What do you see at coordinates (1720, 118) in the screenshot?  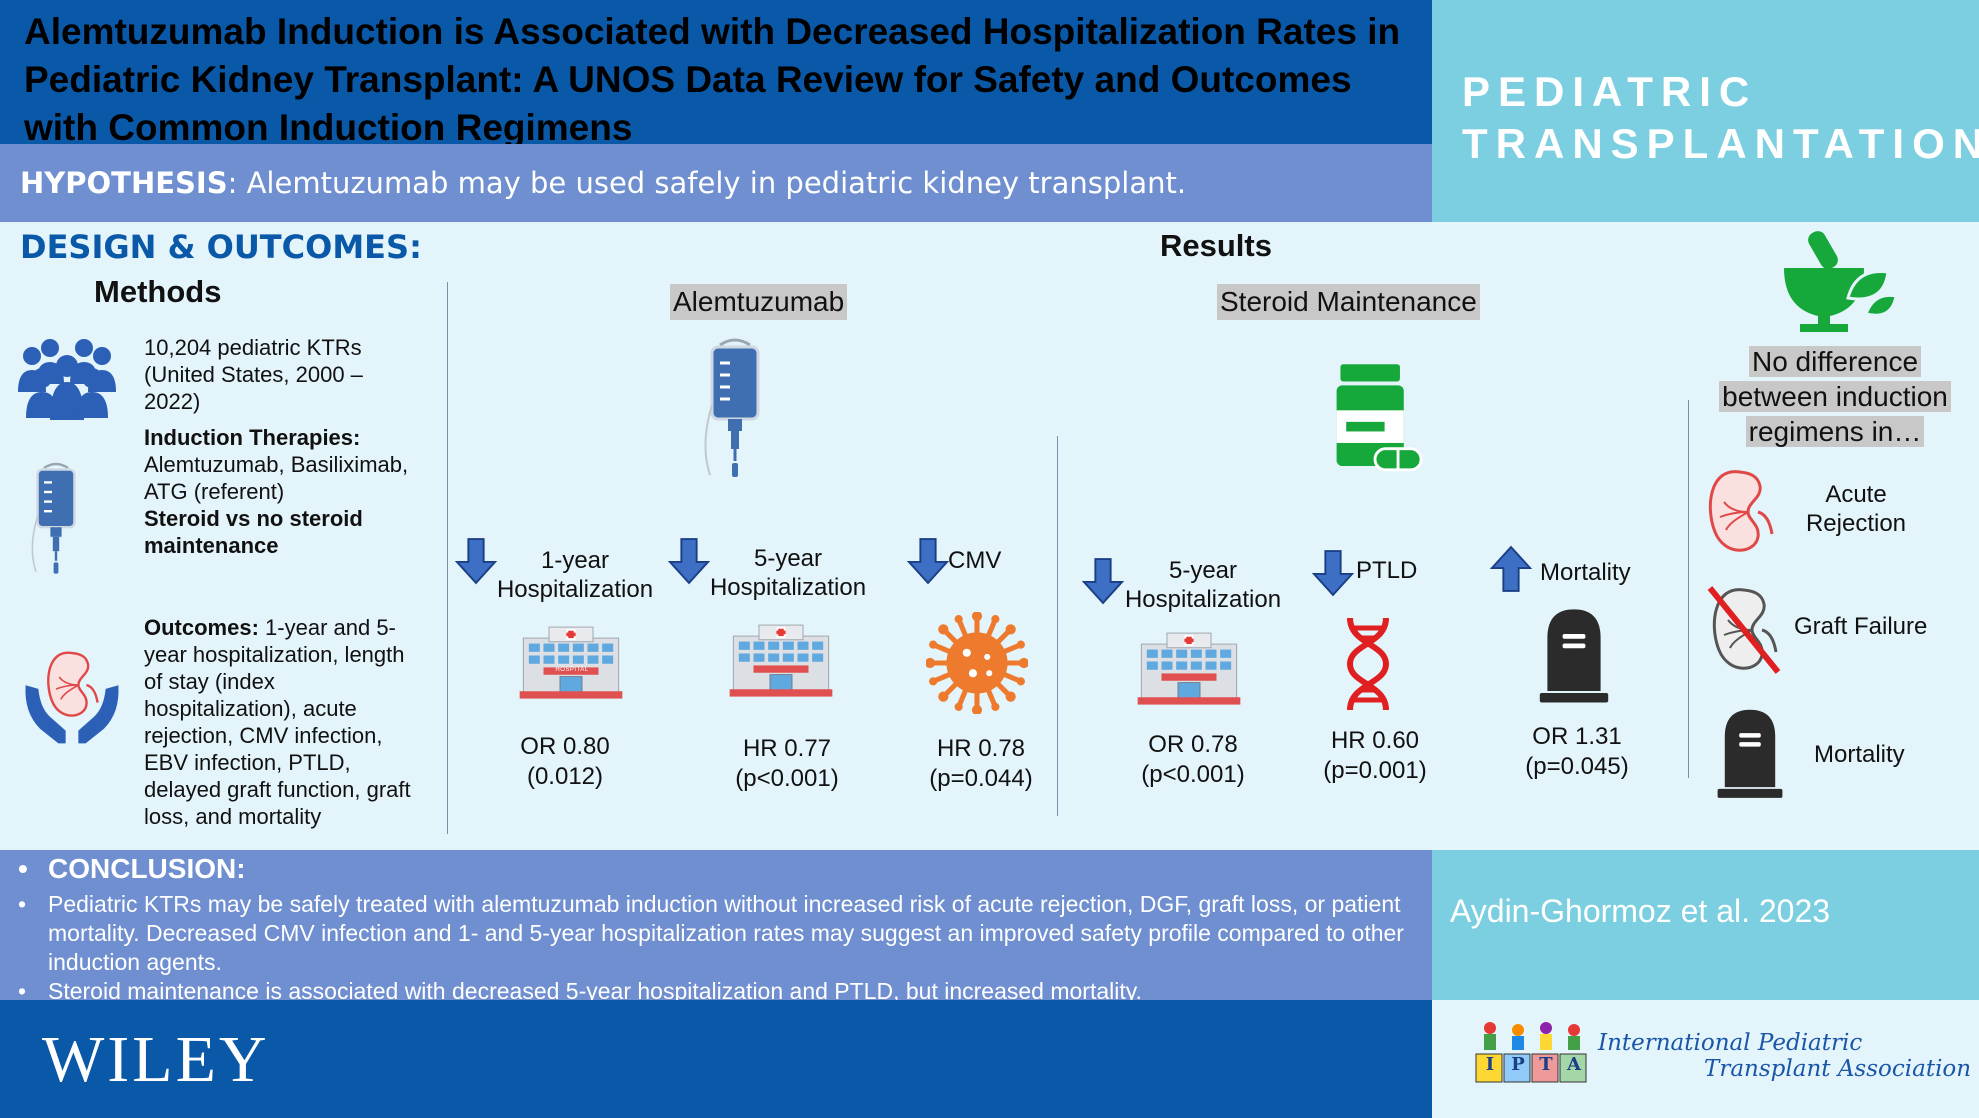 I see `journal-name: PEDIATRIC TRANSPLANTATION` at bounding box center [1720, 118].